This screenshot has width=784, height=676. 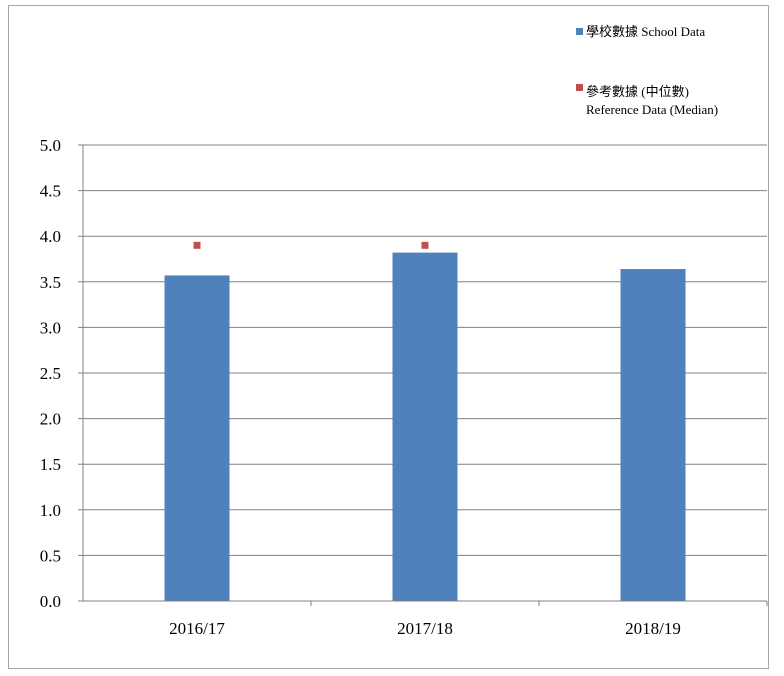 I want to click on y-tick-label: 5.0, so click(x=50, y=145).